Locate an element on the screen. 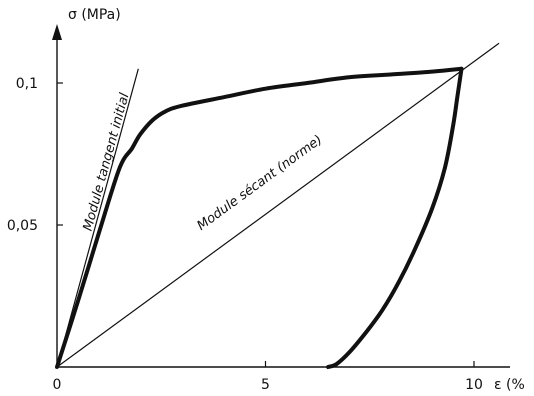  y-axis-arrow is located at coordinates (57, 32).